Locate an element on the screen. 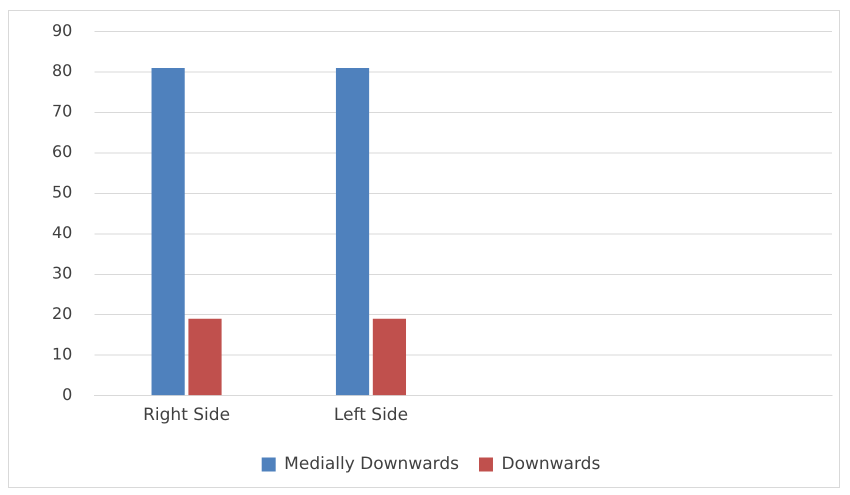  legend-label: Downwards is located at coordinates (550, 464).